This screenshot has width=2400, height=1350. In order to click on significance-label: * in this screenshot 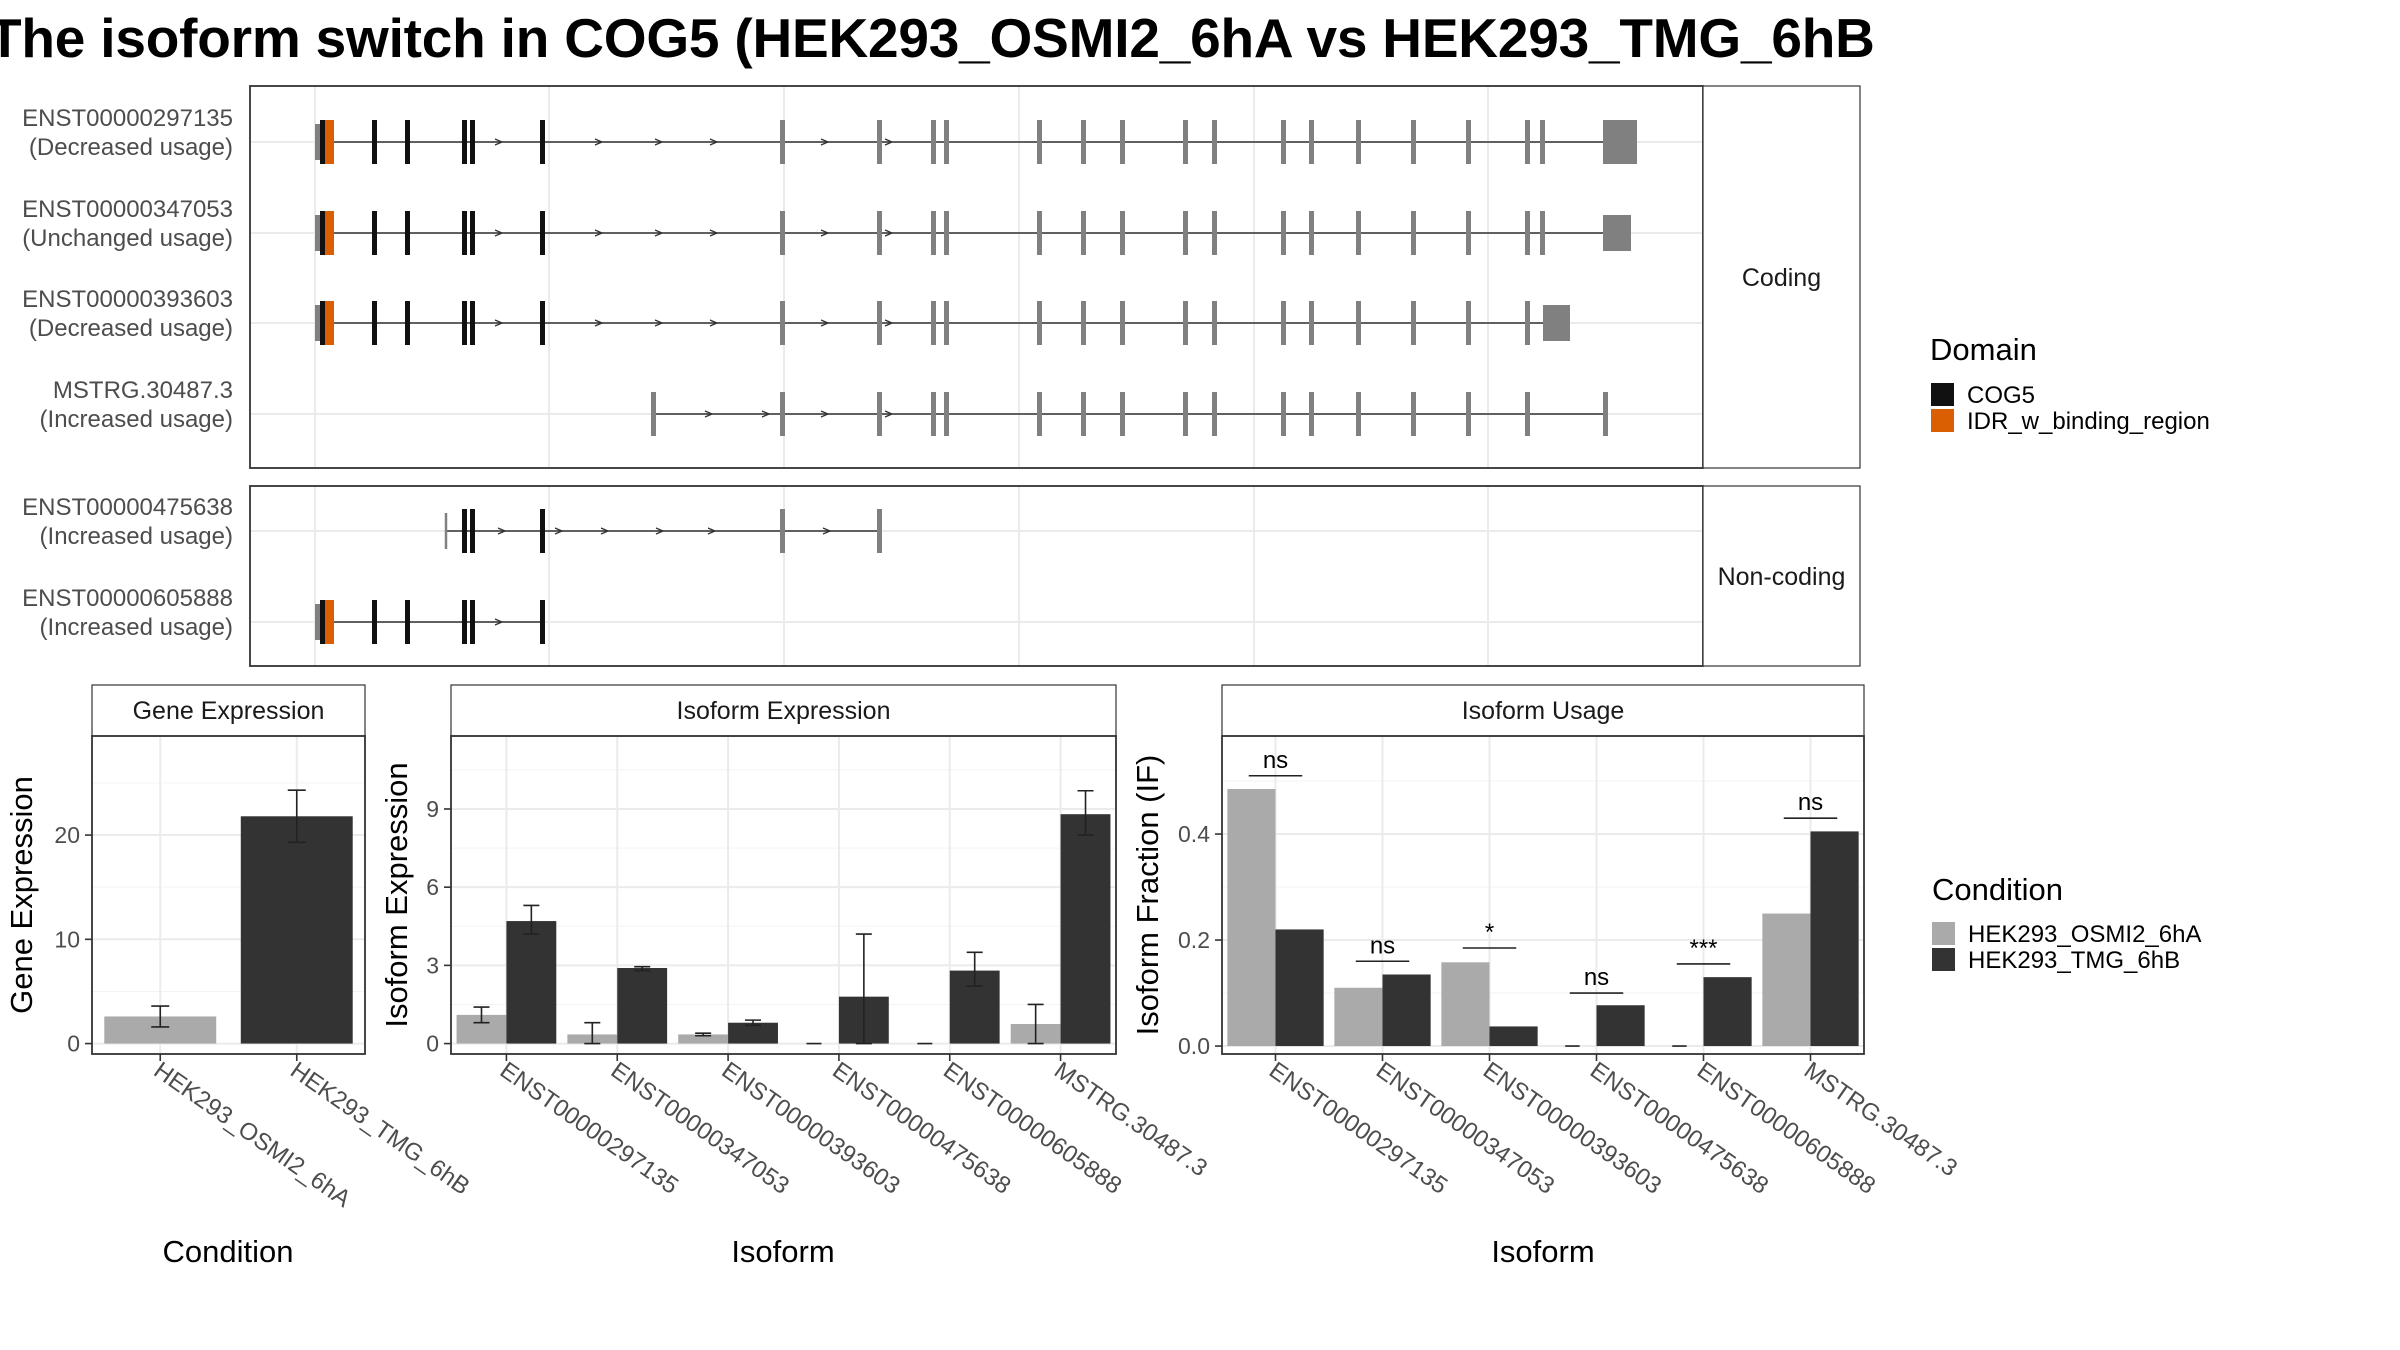, I will do `click(1489, 932)`.